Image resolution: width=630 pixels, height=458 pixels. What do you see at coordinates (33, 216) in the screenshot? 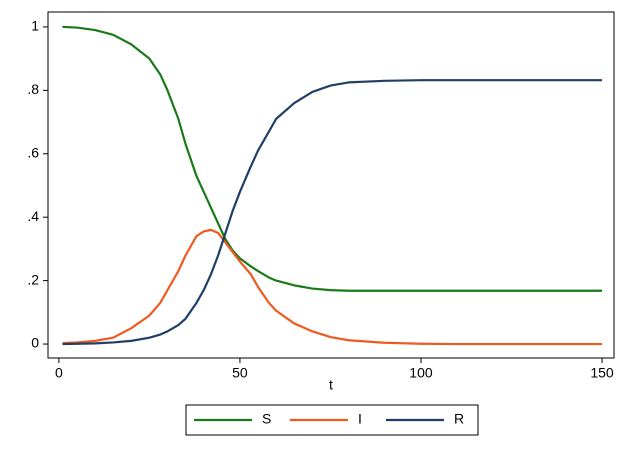
I see `y-tick-label: .4` at bounding box center [33, 216].